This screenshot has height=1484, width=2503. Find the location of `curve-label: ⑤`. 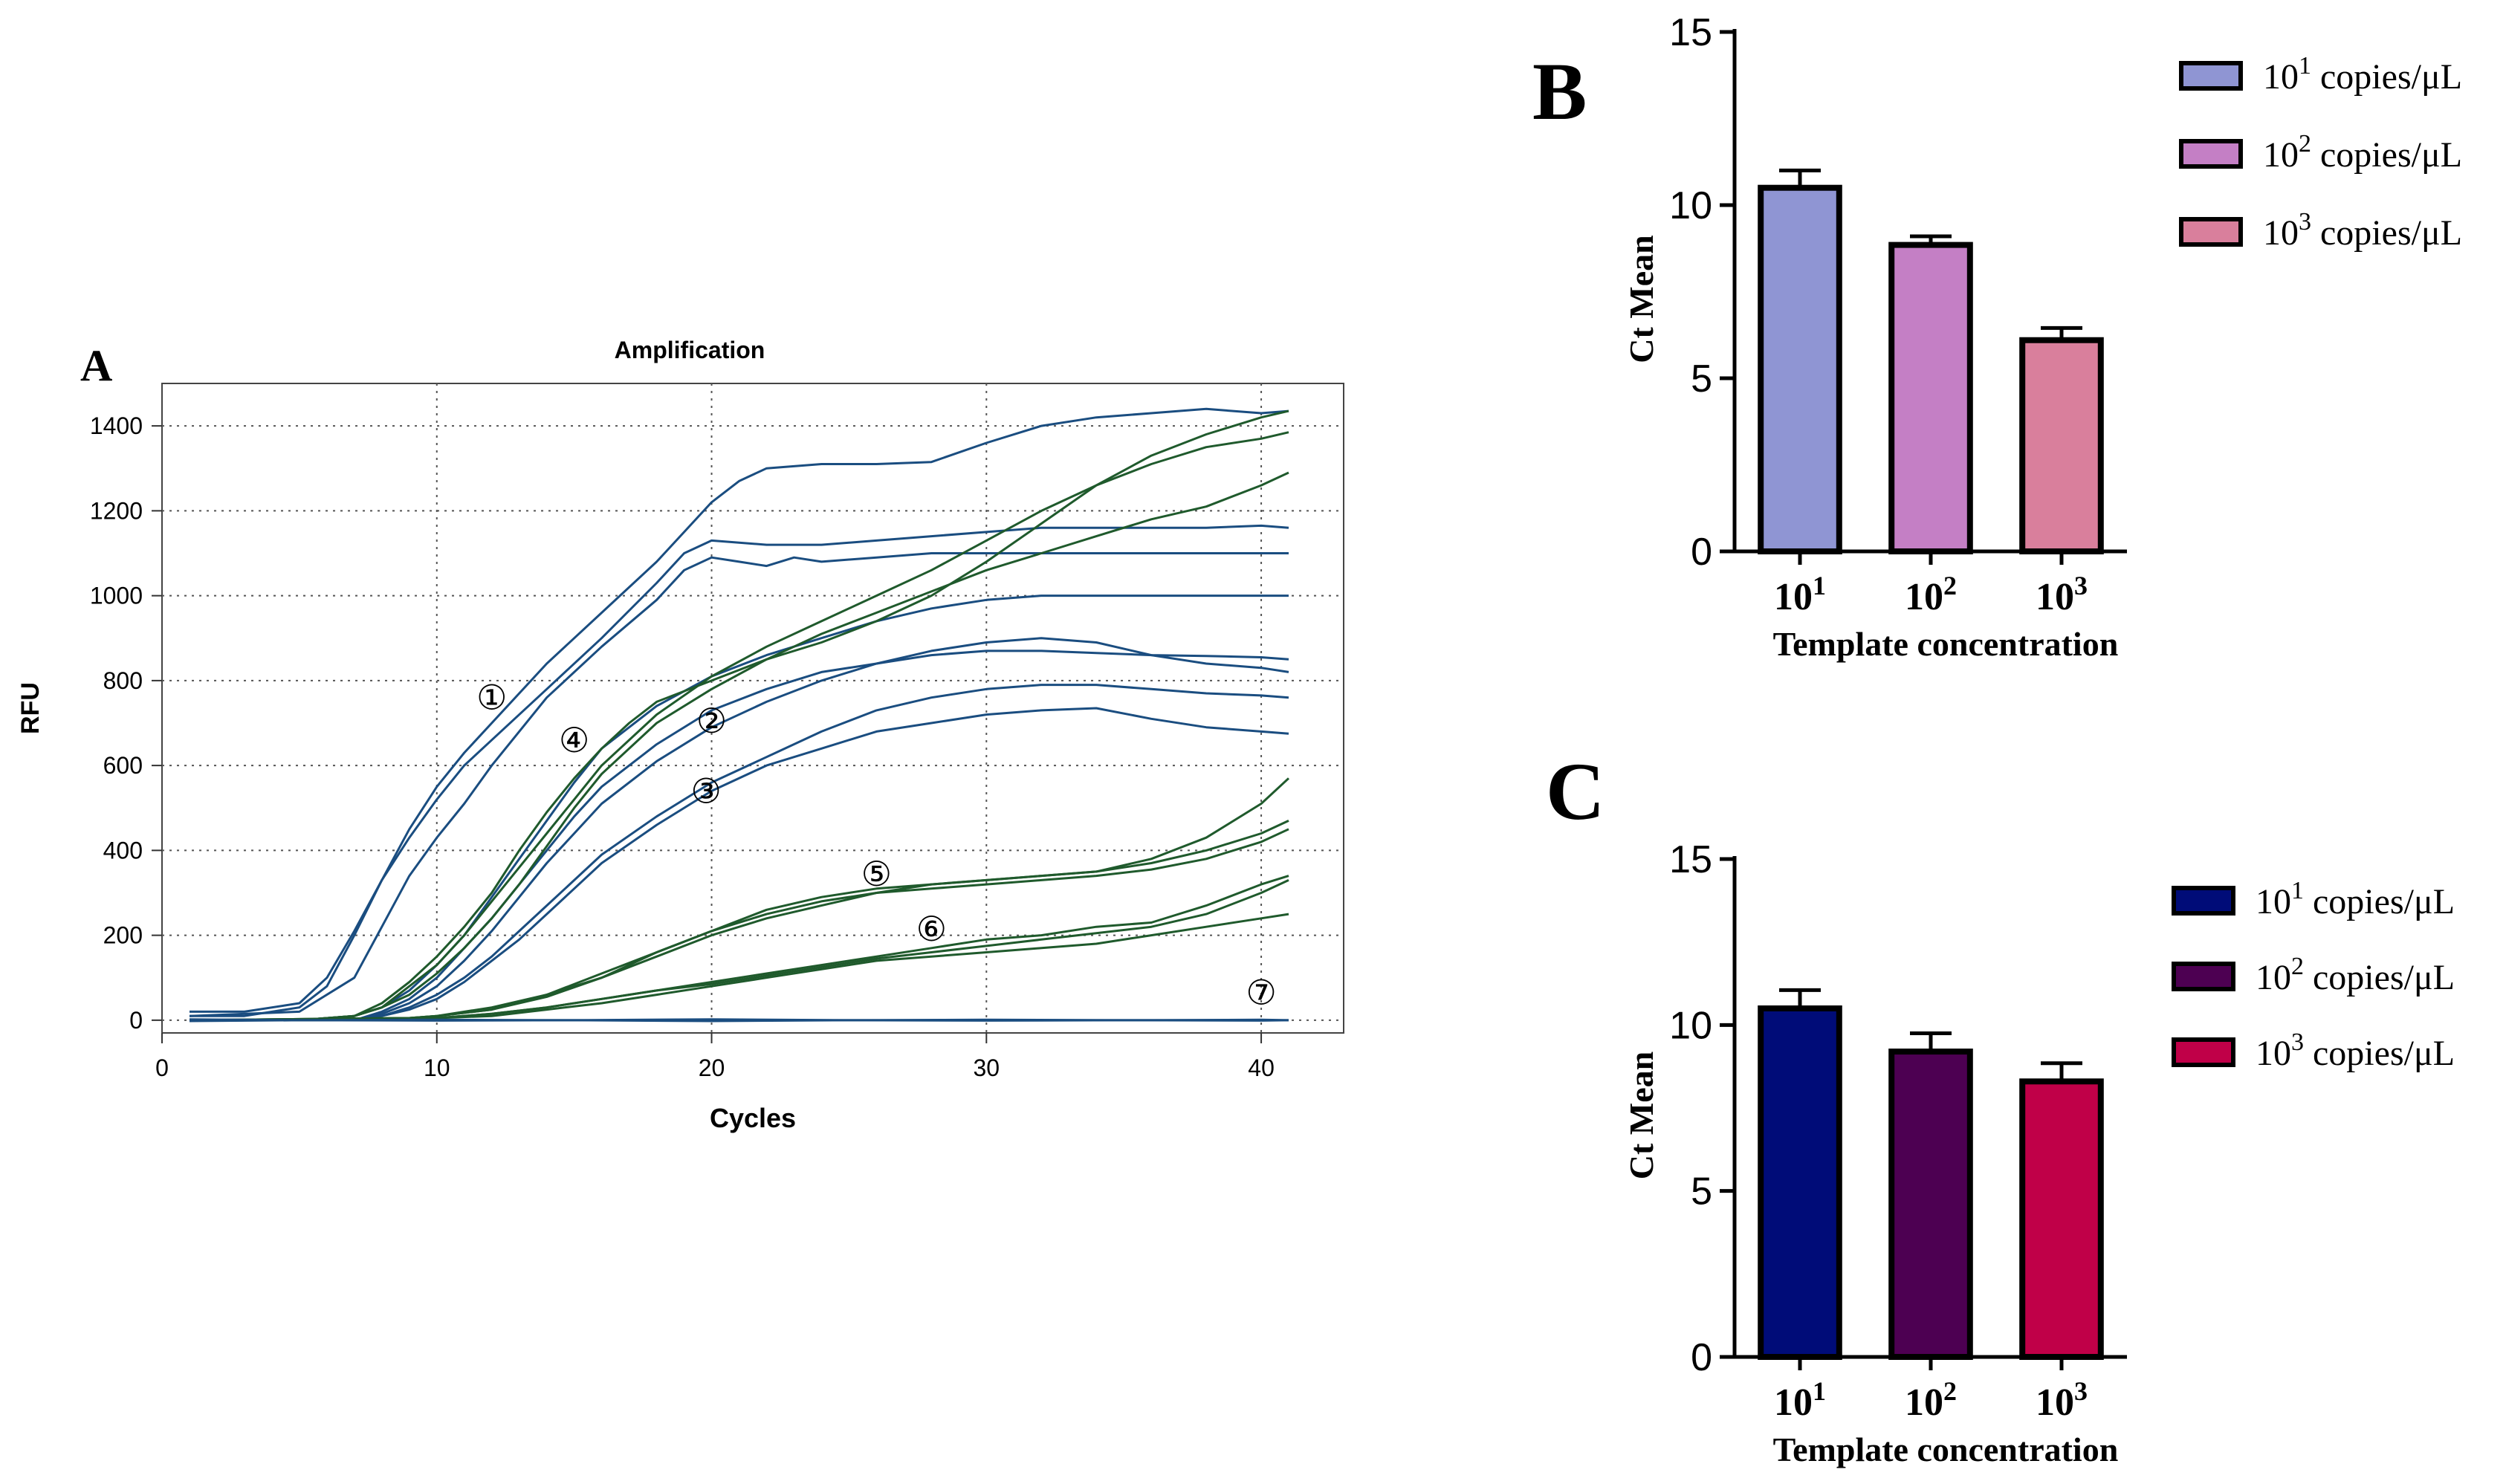

curve-label: ⑤ is located at coordinates (876, 874).